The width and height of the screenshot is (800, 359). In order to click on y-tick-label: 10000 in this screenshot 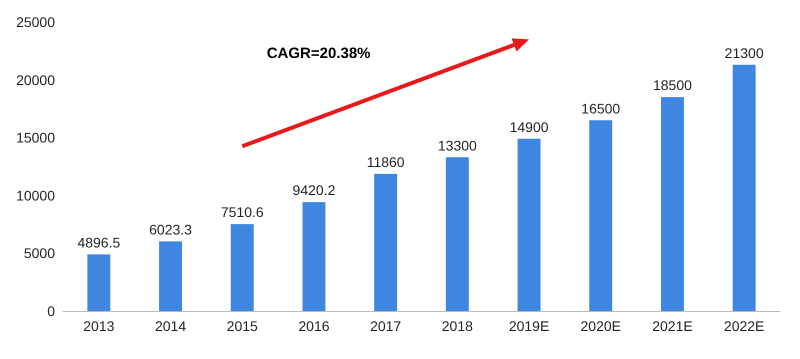, I will do `click(36, 195)`.